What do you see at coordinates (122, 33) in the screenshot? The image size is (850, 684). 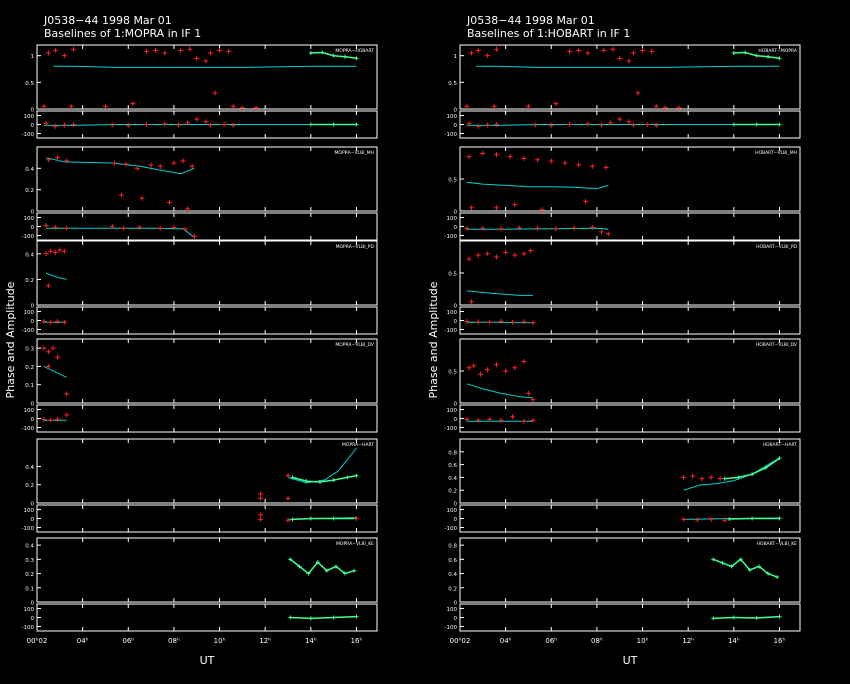 I see `chart-subtitle: Baselines of 1:MOPRA in IF 1` at bounding box center [122, 33].